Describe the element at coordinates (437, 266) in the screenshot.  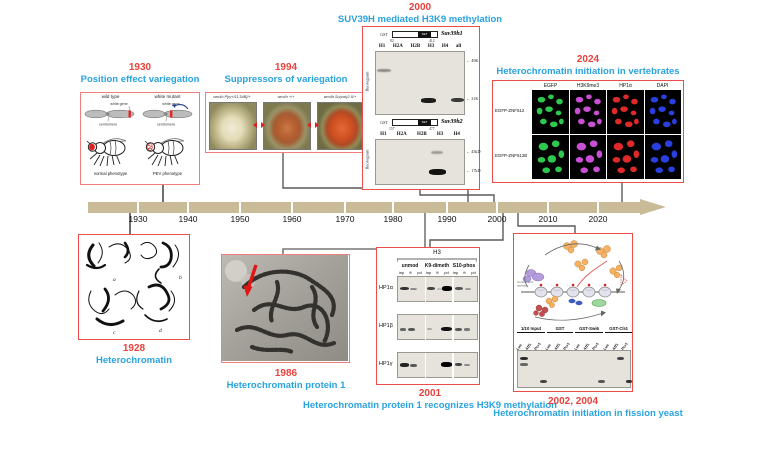
I see `group-label-k9dimeth: K9-dimeth` at that location.